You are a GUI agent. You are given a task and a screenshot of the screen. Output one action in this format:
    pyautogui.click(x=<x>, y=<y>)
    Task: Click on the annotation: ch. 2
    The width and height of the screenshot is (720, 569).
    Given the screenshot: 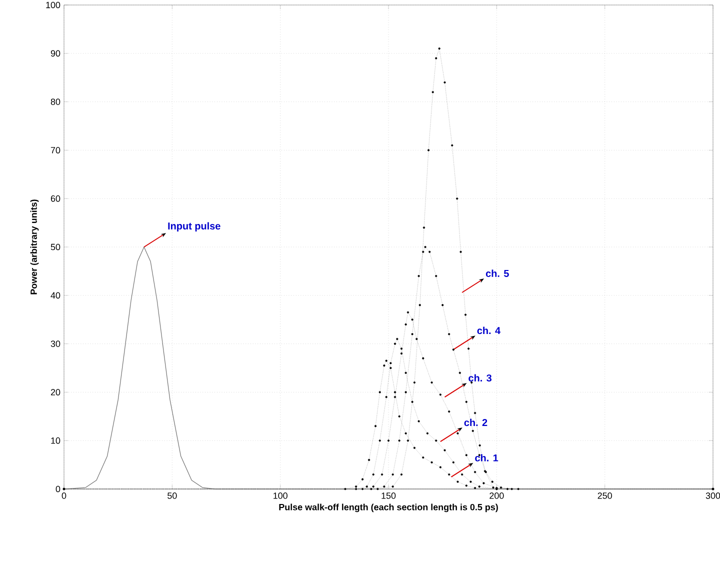 What is the action you would take?
    pyautogui.click(x=476, y=422)
    